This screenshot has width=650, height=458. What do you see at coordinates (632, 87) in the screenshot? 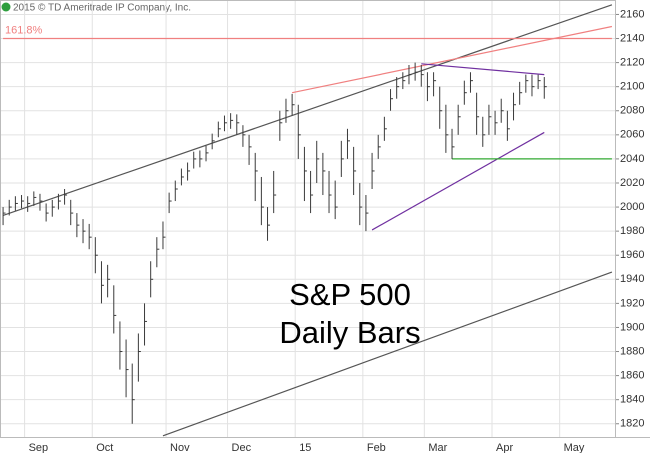
I see `y-tick-label: 2100` at bounding box center [632, 87].